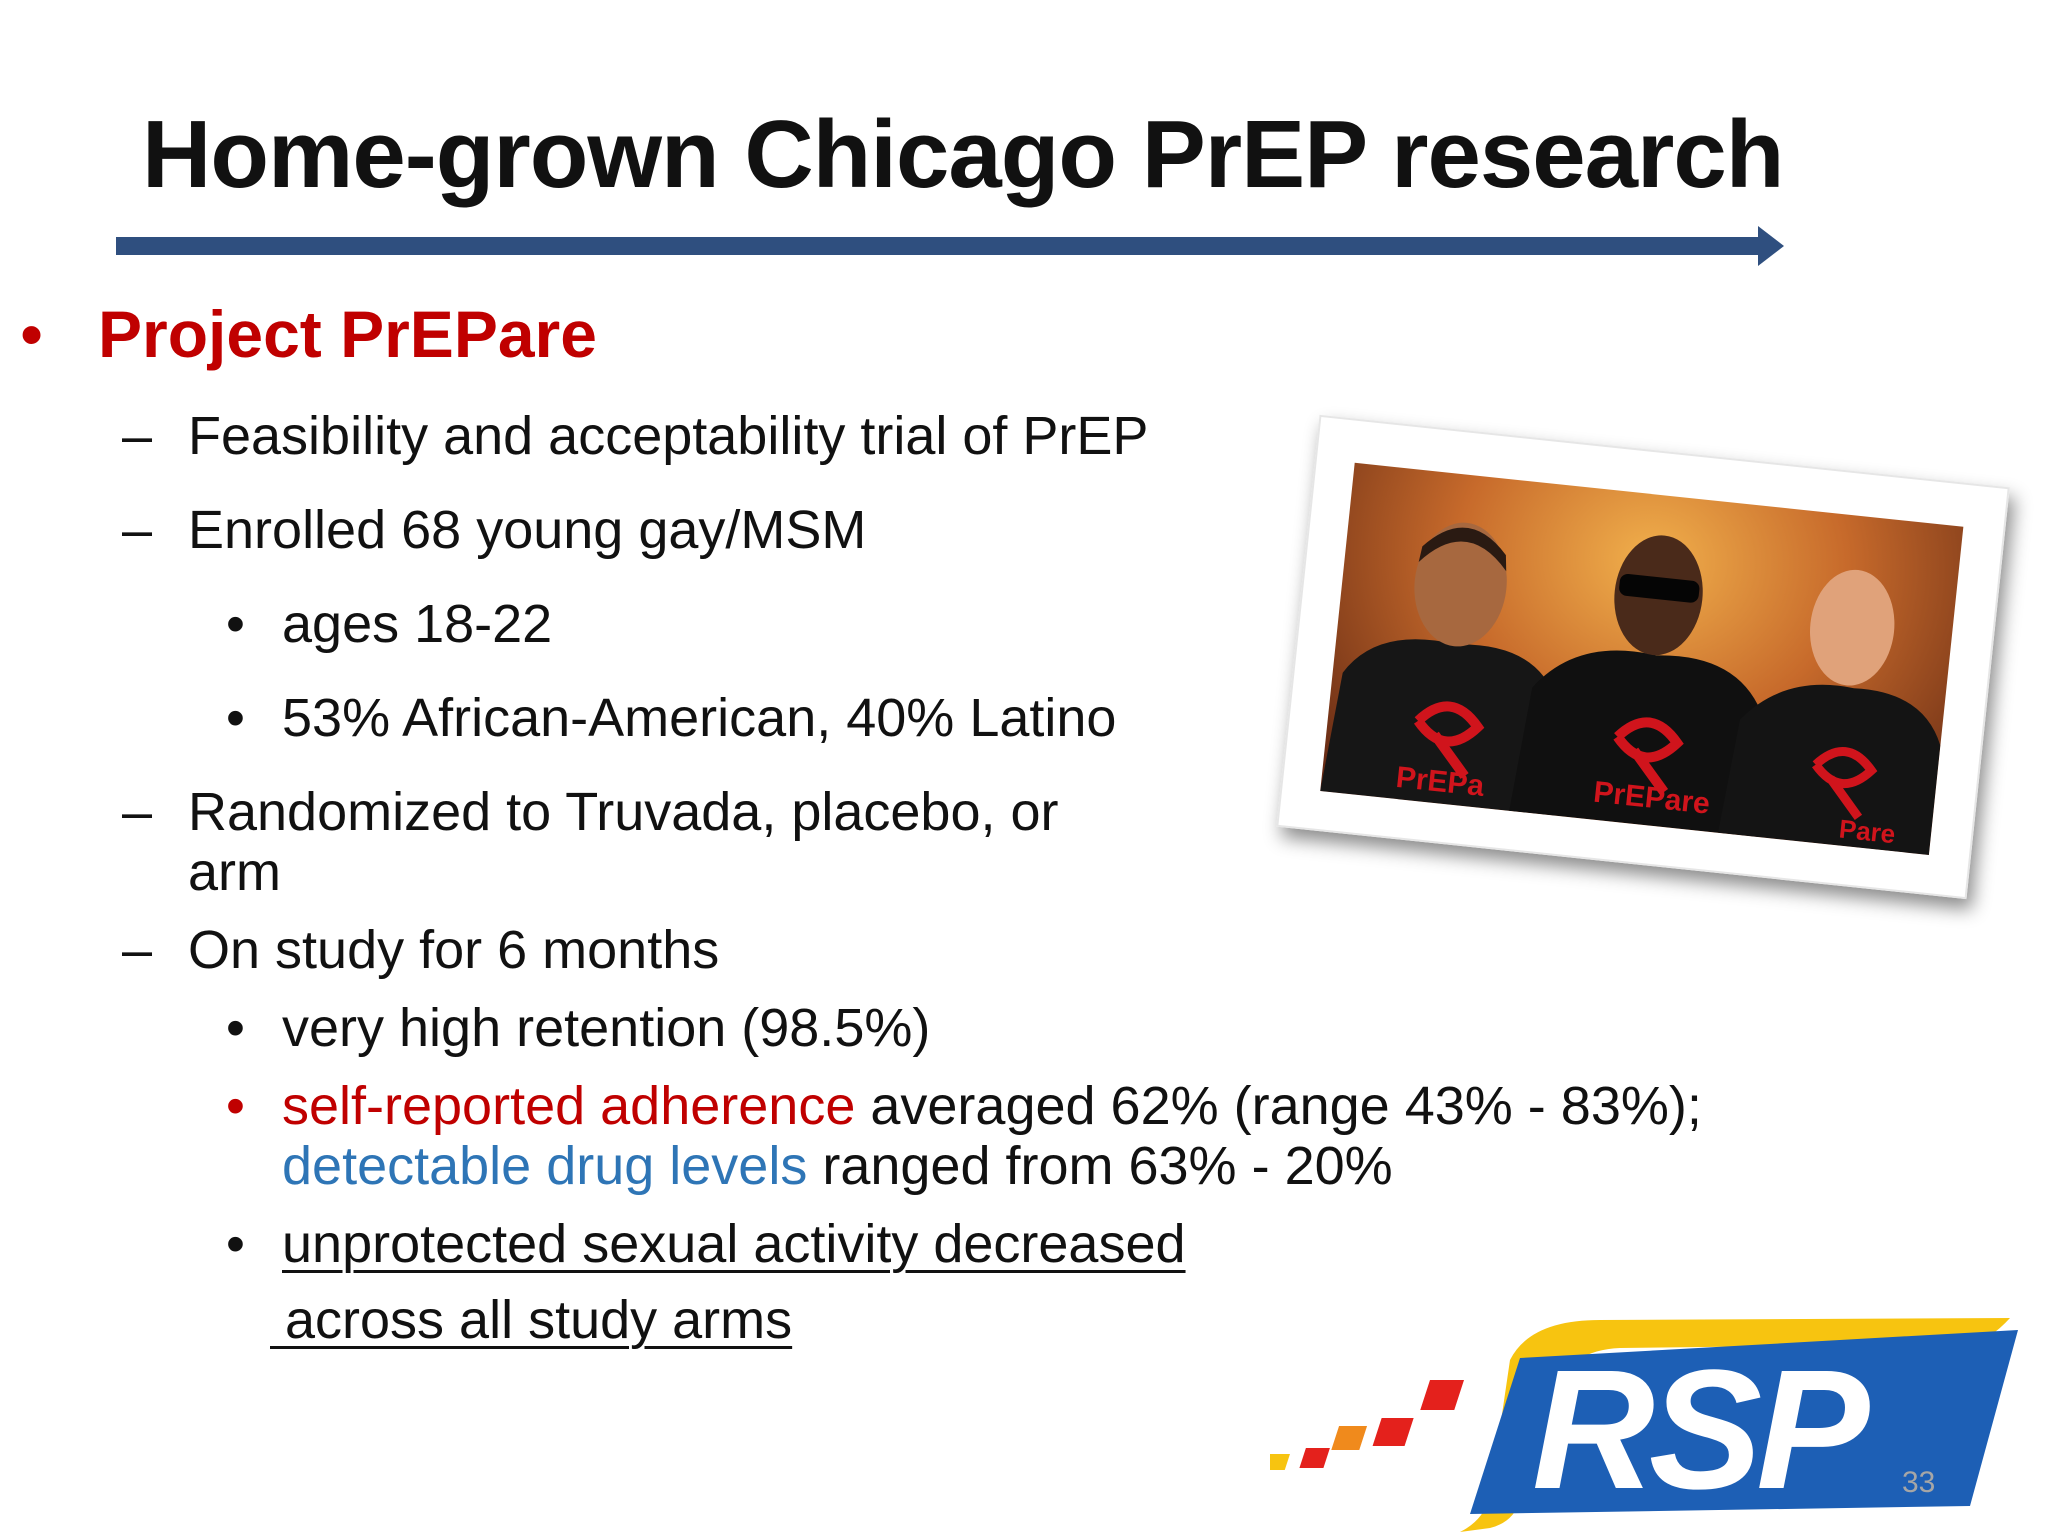  I want to click on title-arrow-rule, so click(950, 246).